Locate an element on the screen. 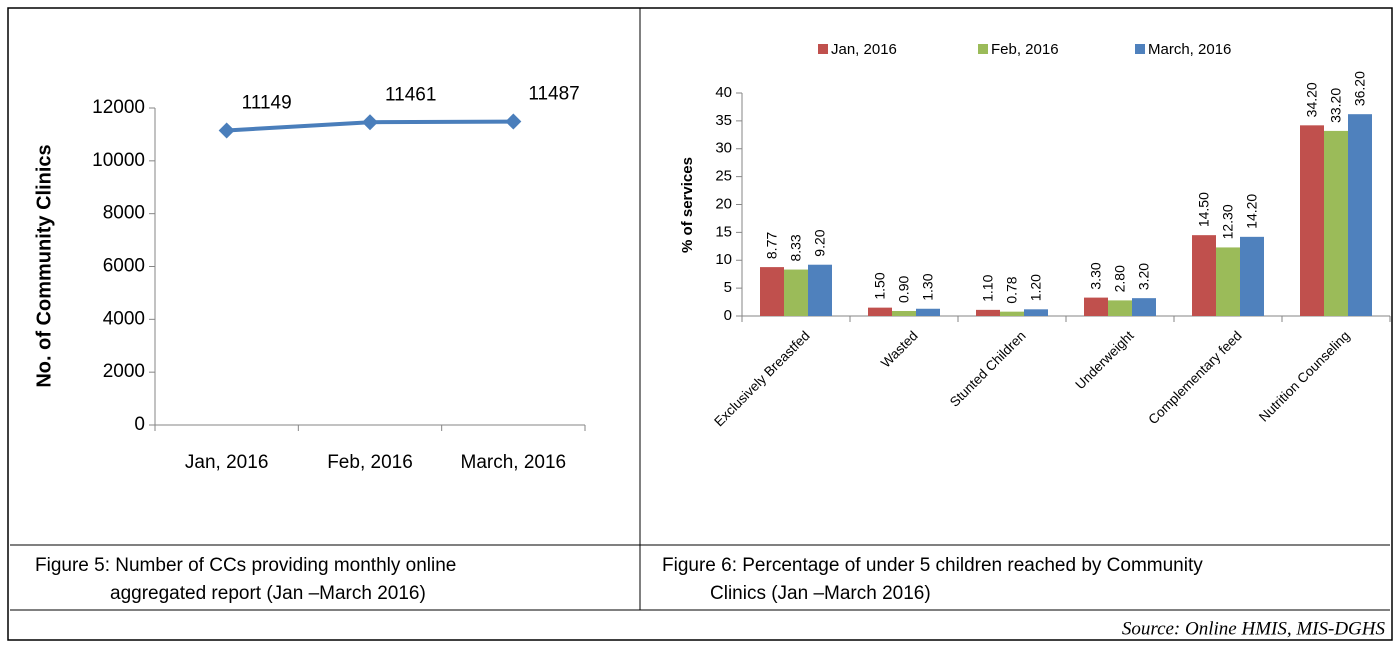  y-tick-label: 10000 is located at coordinates (118, 160).